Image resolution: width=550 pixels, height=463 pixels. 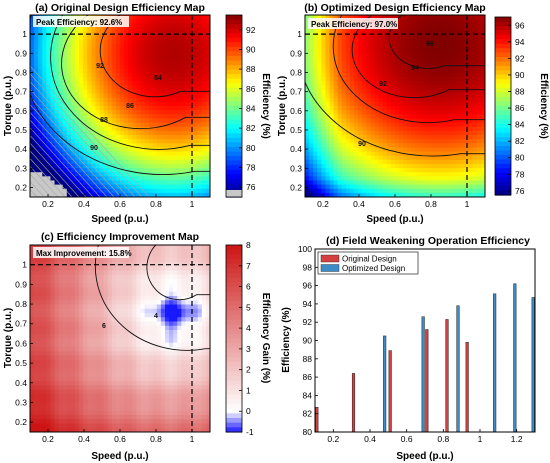 I want to click on y-tick-label: 0.8, so click(x=21, y=72).